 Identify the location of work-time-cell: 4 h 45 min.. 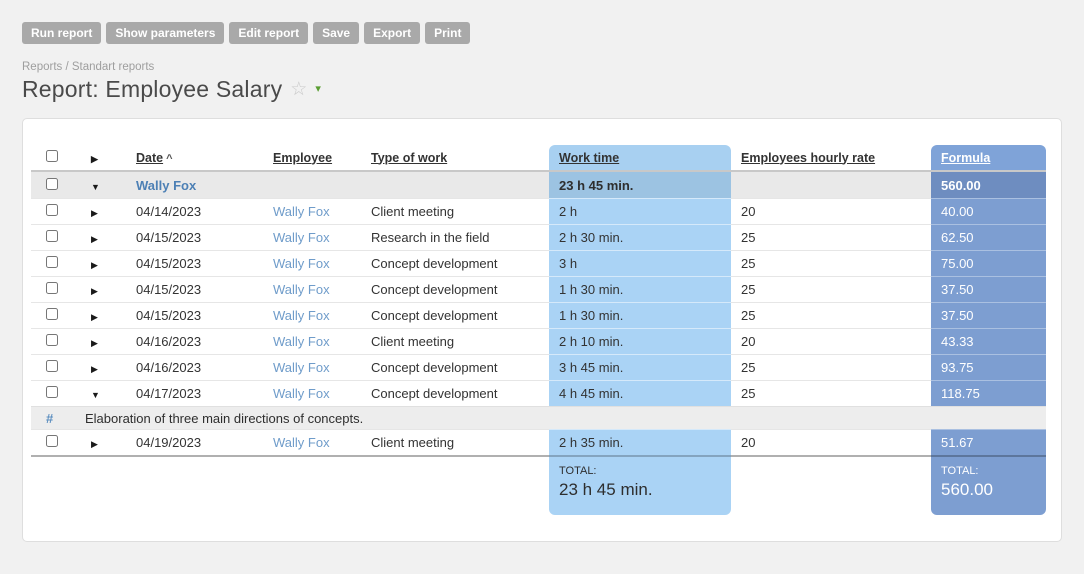
(640, 393).